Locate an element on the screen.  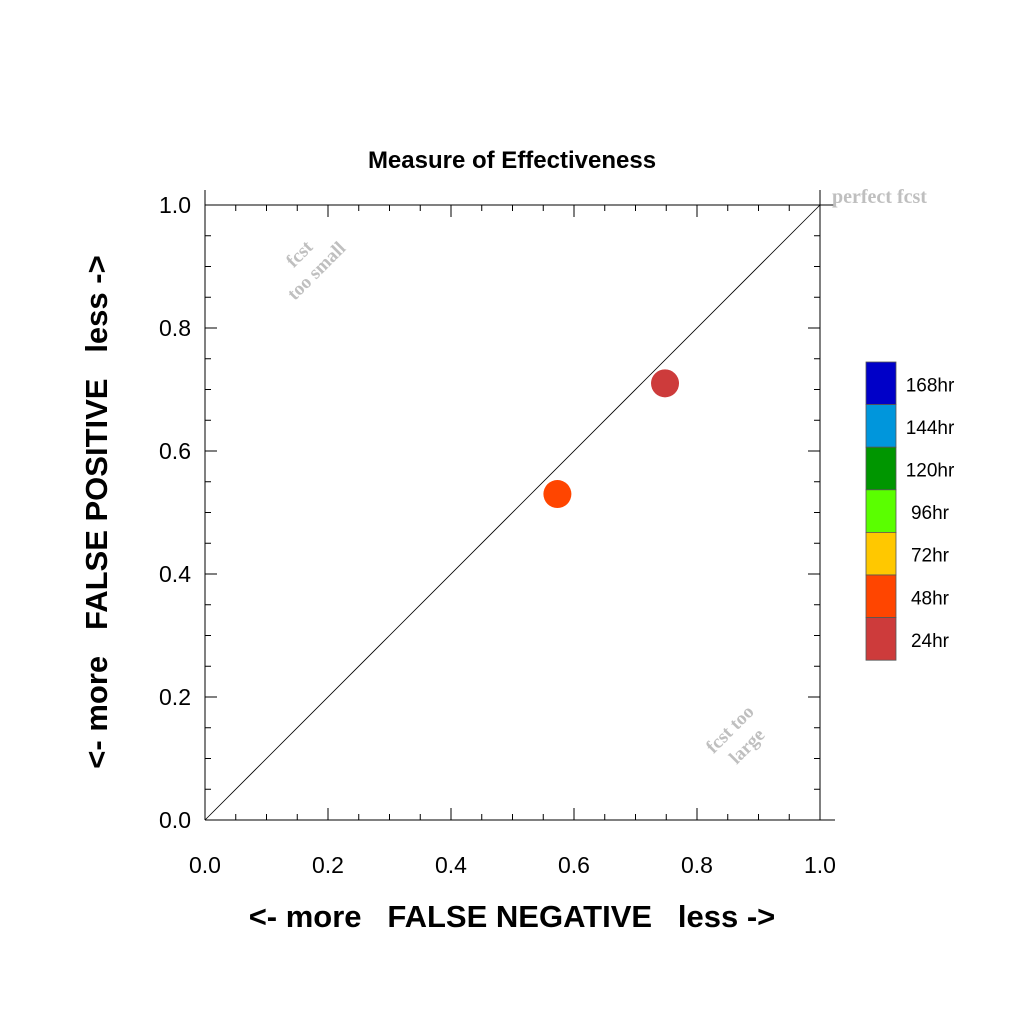
legend-label: 144hr is located at coordinates (930, 428).